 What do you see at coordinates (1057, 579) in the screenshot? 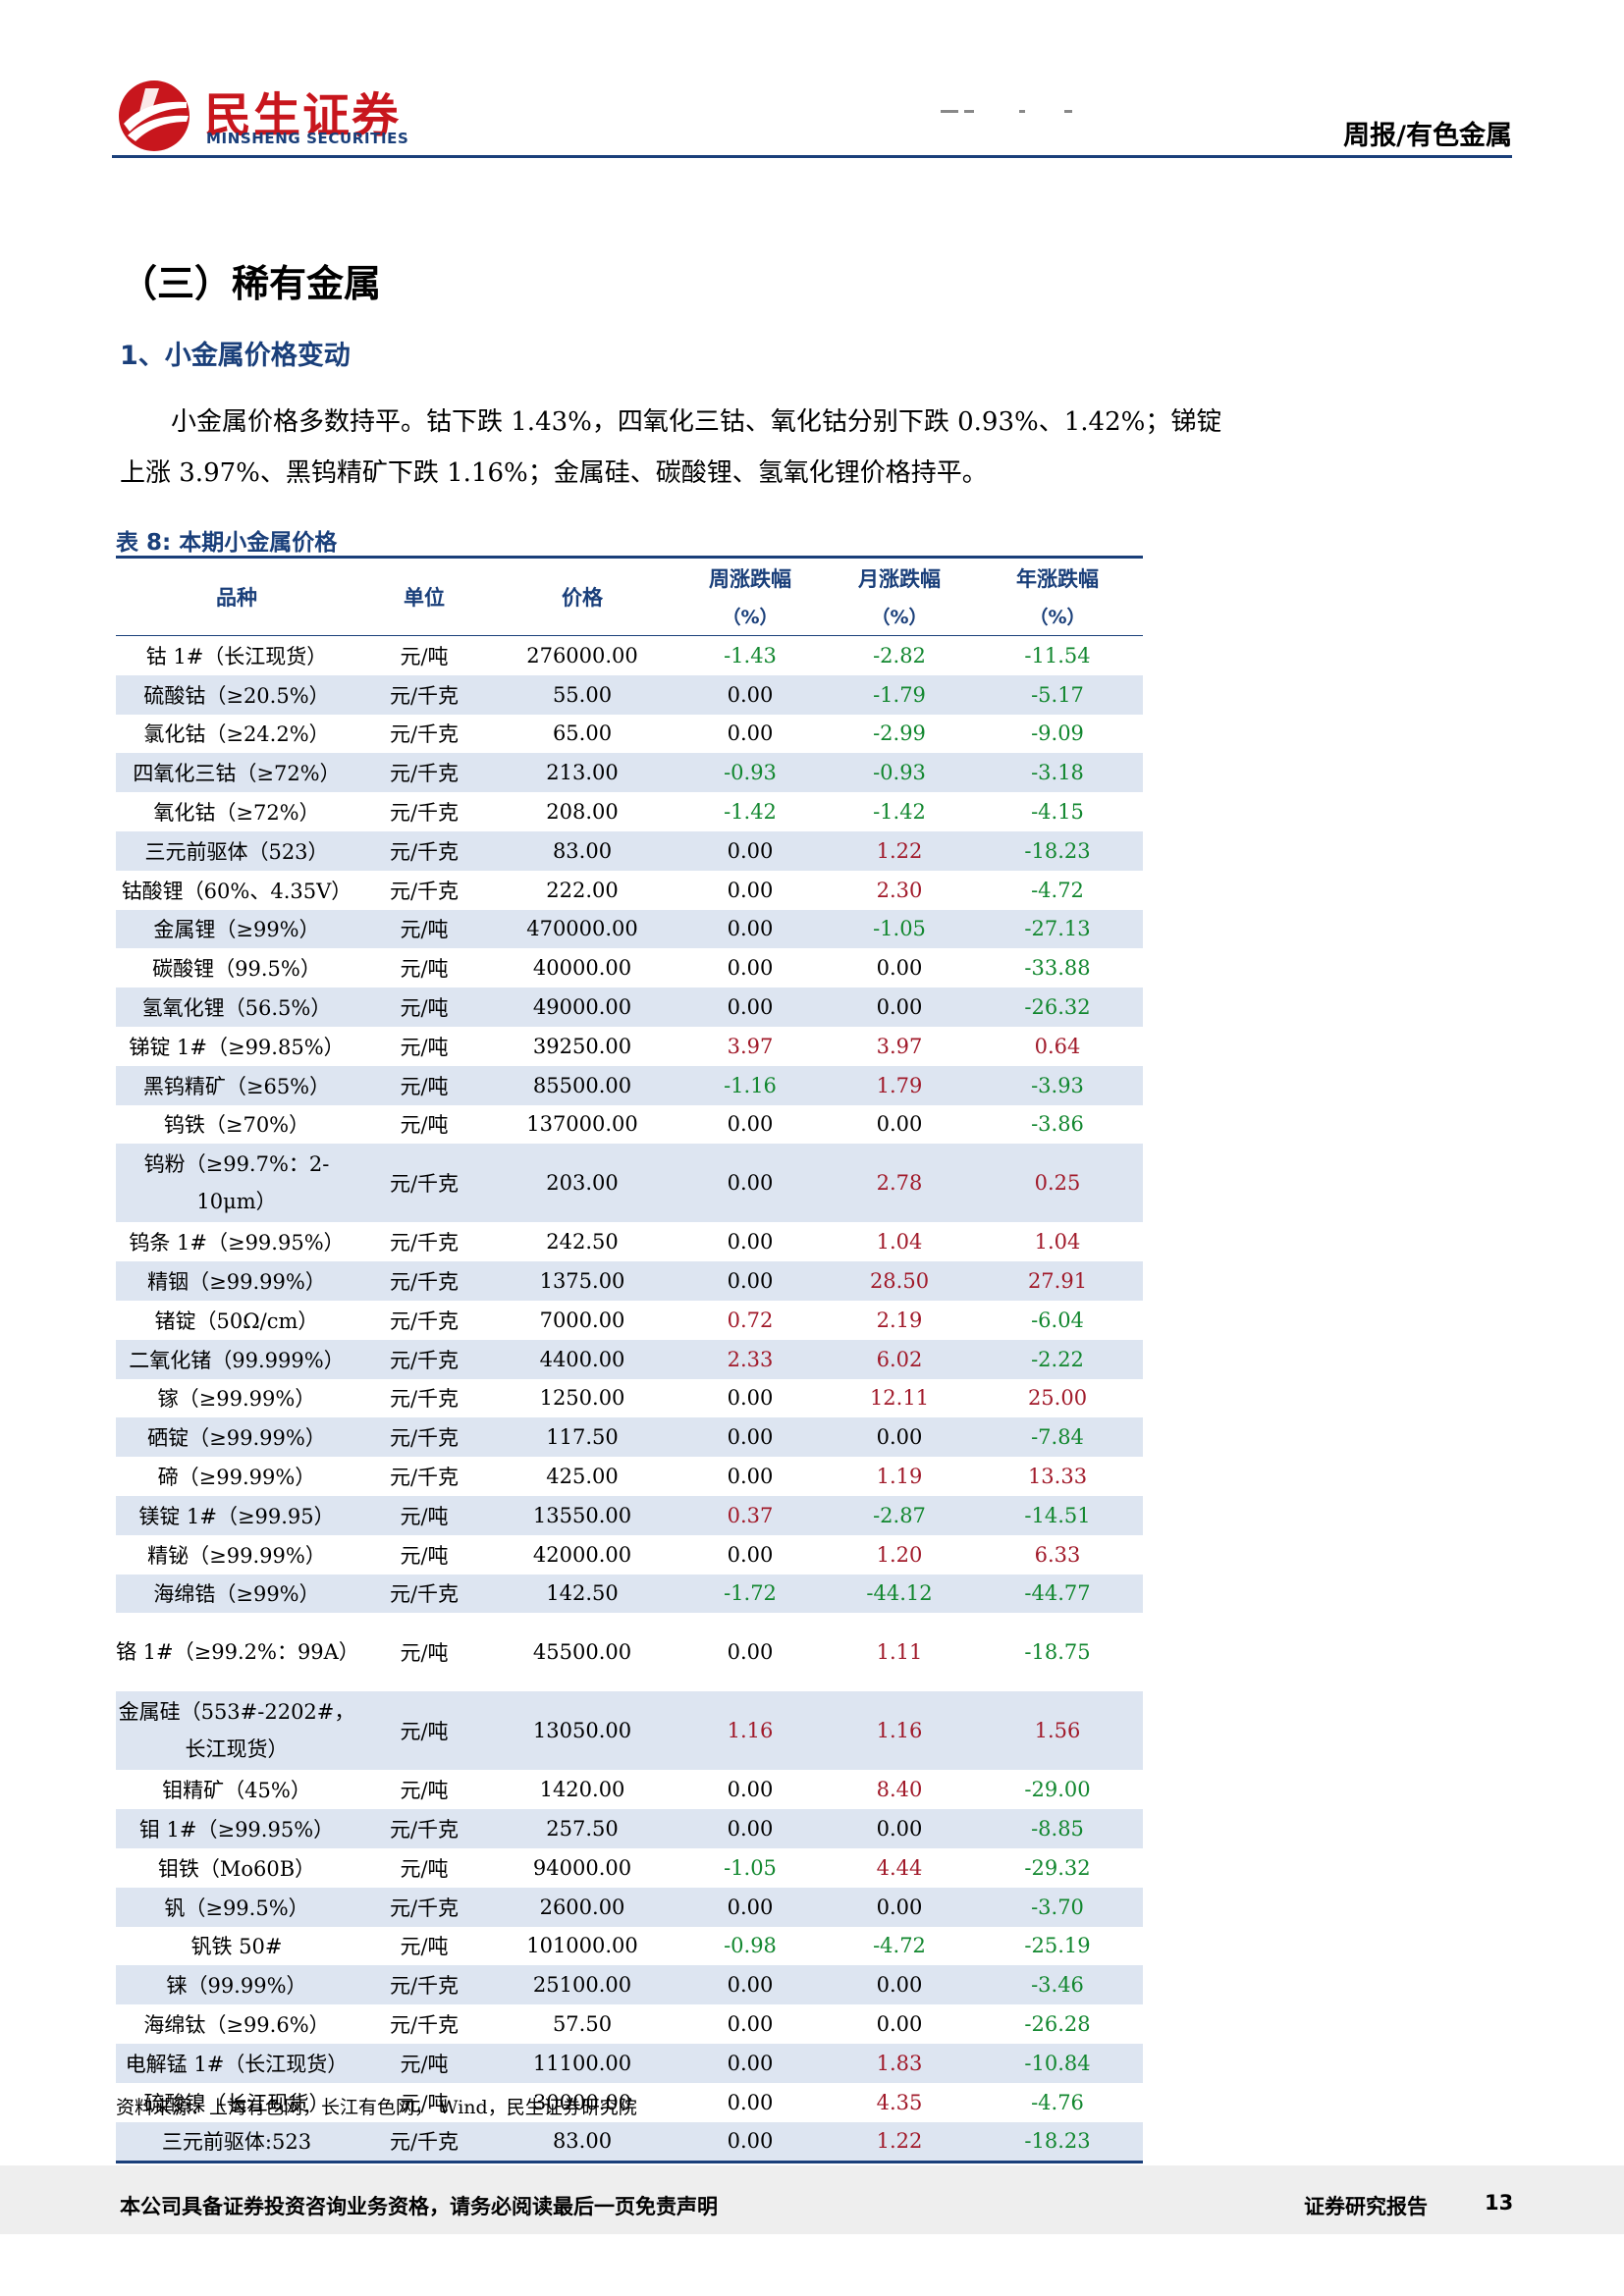
I see `header-yearly: 年涨跌幅` at bounding box center [1057, 579].